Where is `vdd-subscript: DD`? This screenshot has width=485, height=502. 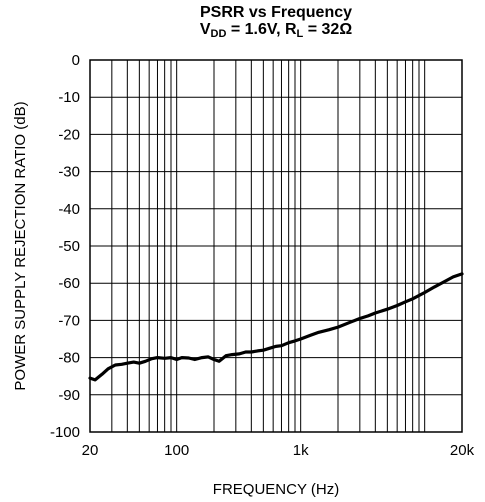
vdd-subscript: DD is located at coordinates (218, 34).